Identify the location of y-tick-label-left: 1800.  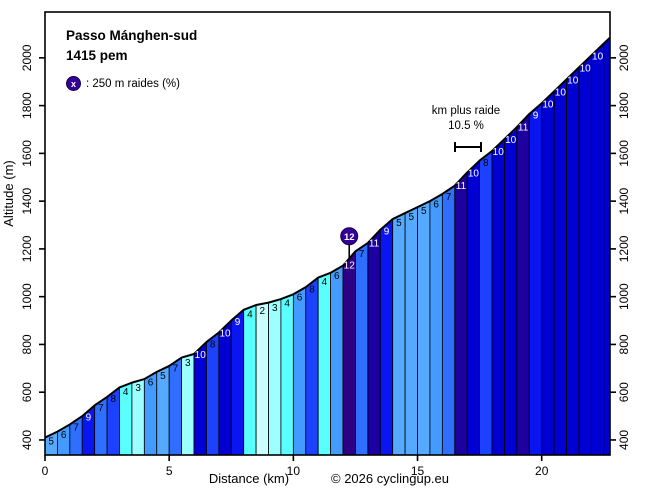
(27, 105).